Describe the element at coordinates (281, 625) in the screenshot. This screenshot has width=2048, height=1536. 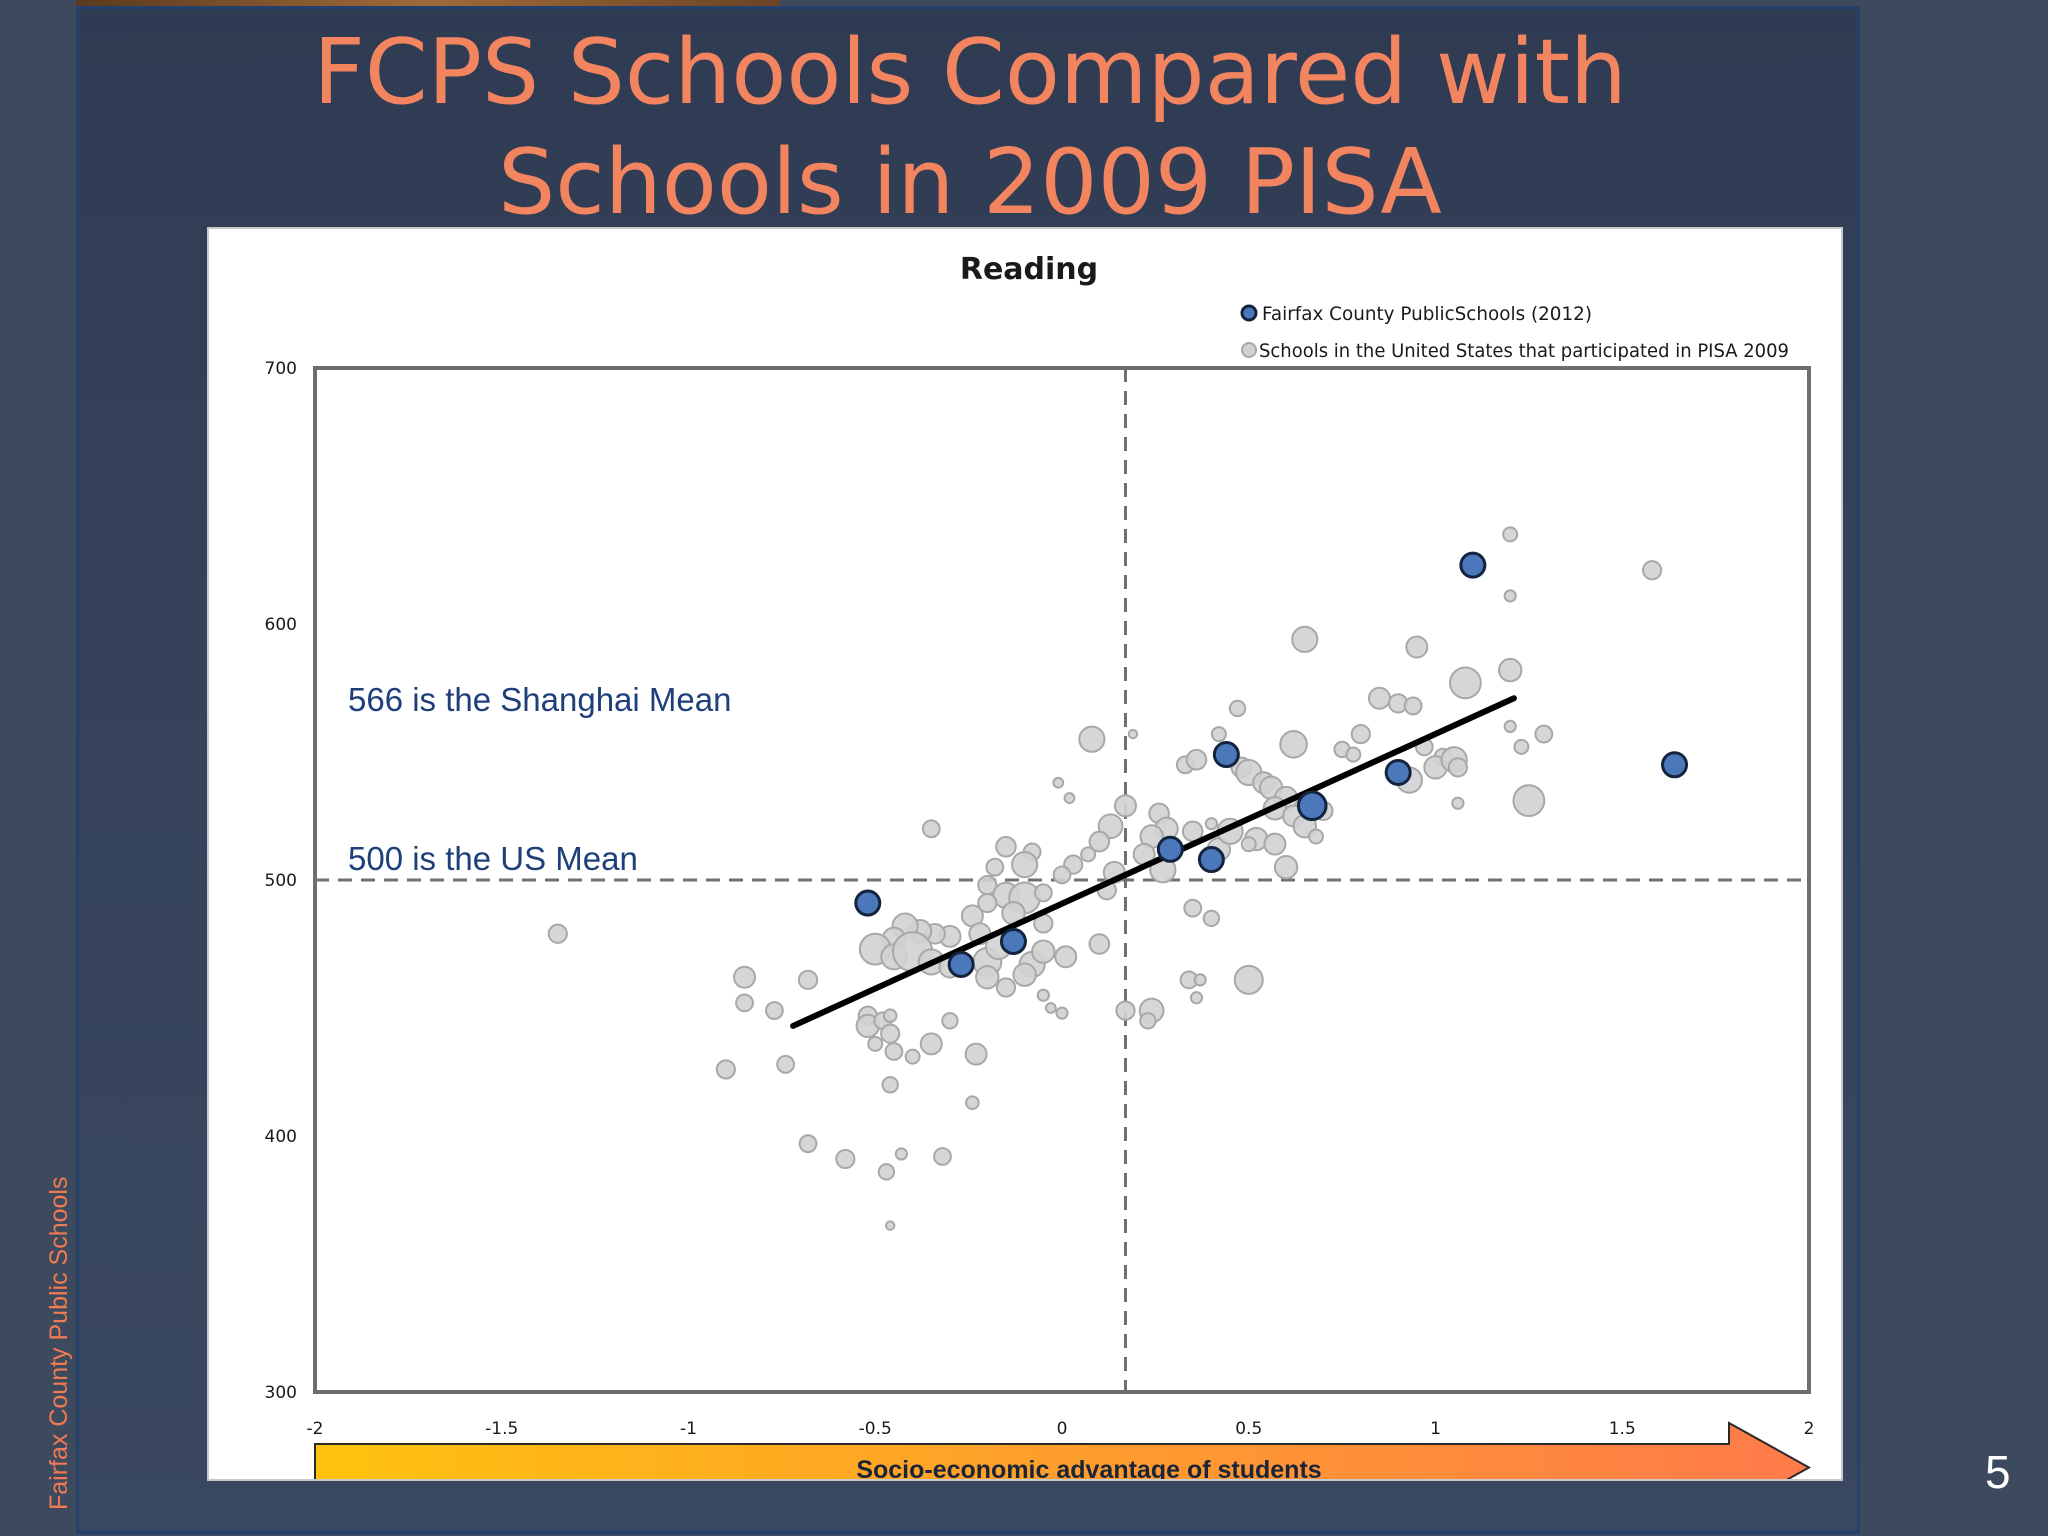
I see `y-tick-label: 600` at that location.